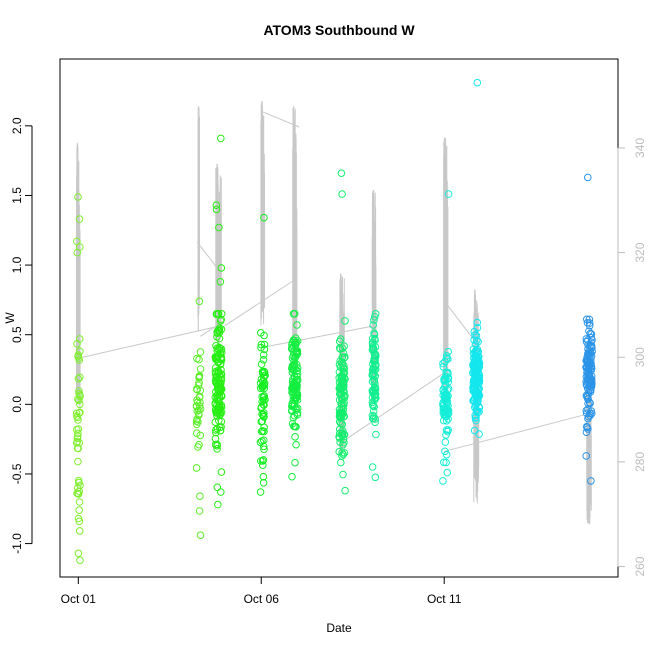 Image resolution: width=650 pixels, height=650 pixels. Describe the element at coordinates (17, 404) in the screenshot. I see `y-tick-label-left-2: 0.0` at that location.